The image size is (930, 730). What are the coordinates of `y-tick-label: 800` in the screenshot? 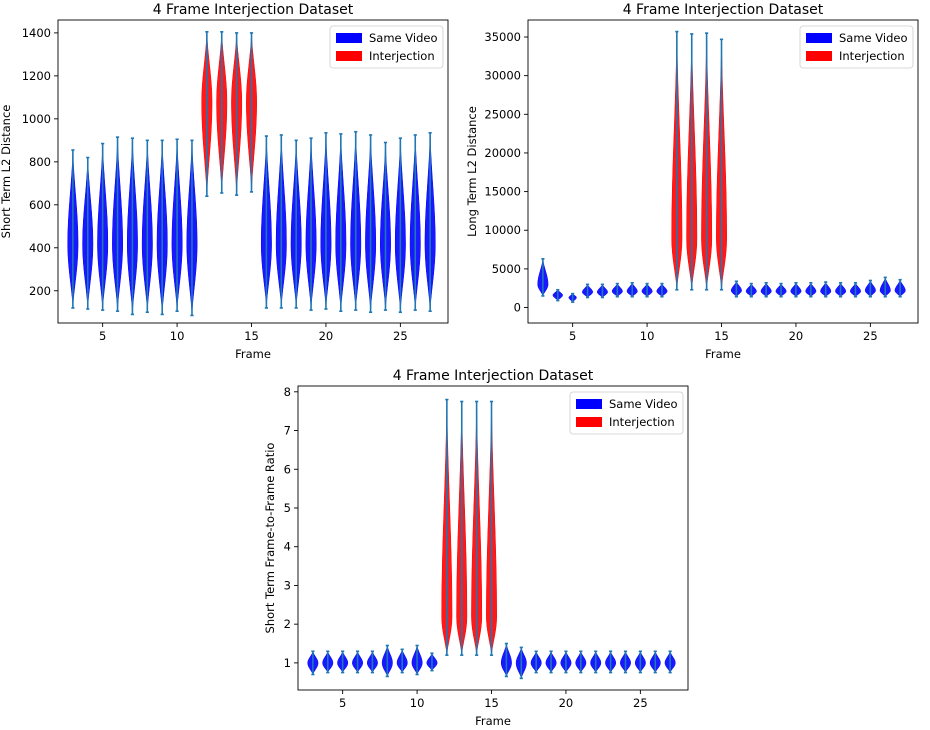 It's located at (40, 162).